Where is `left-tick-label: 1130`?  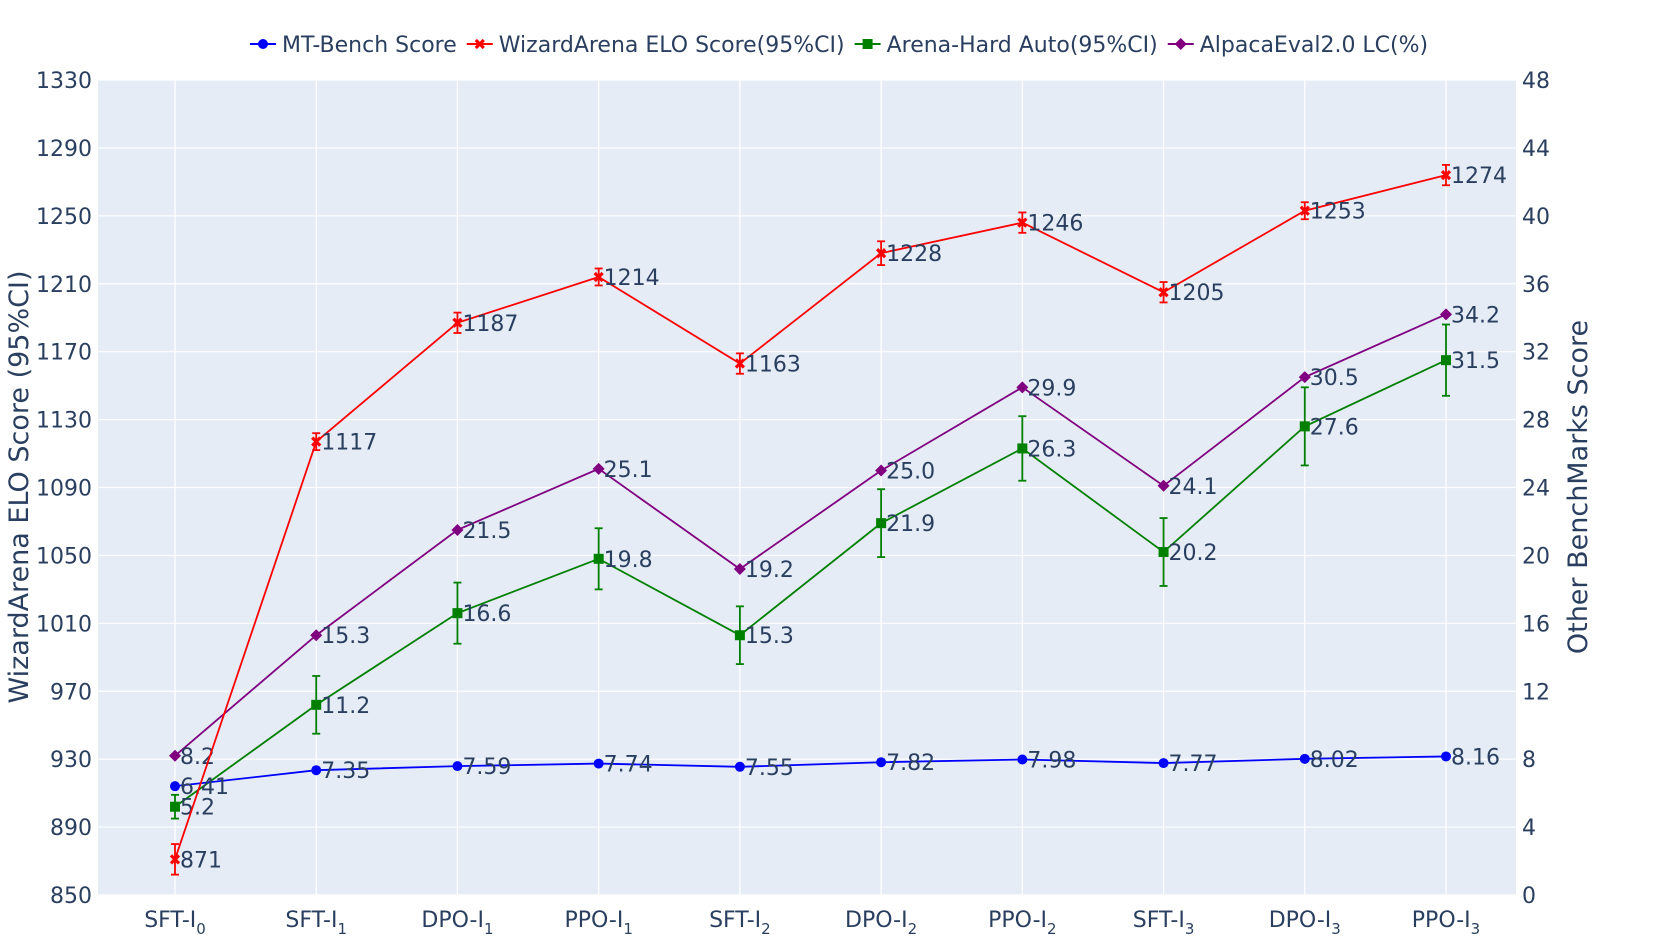
left-tick-label: 1130 is located at coordinates (64, 421).